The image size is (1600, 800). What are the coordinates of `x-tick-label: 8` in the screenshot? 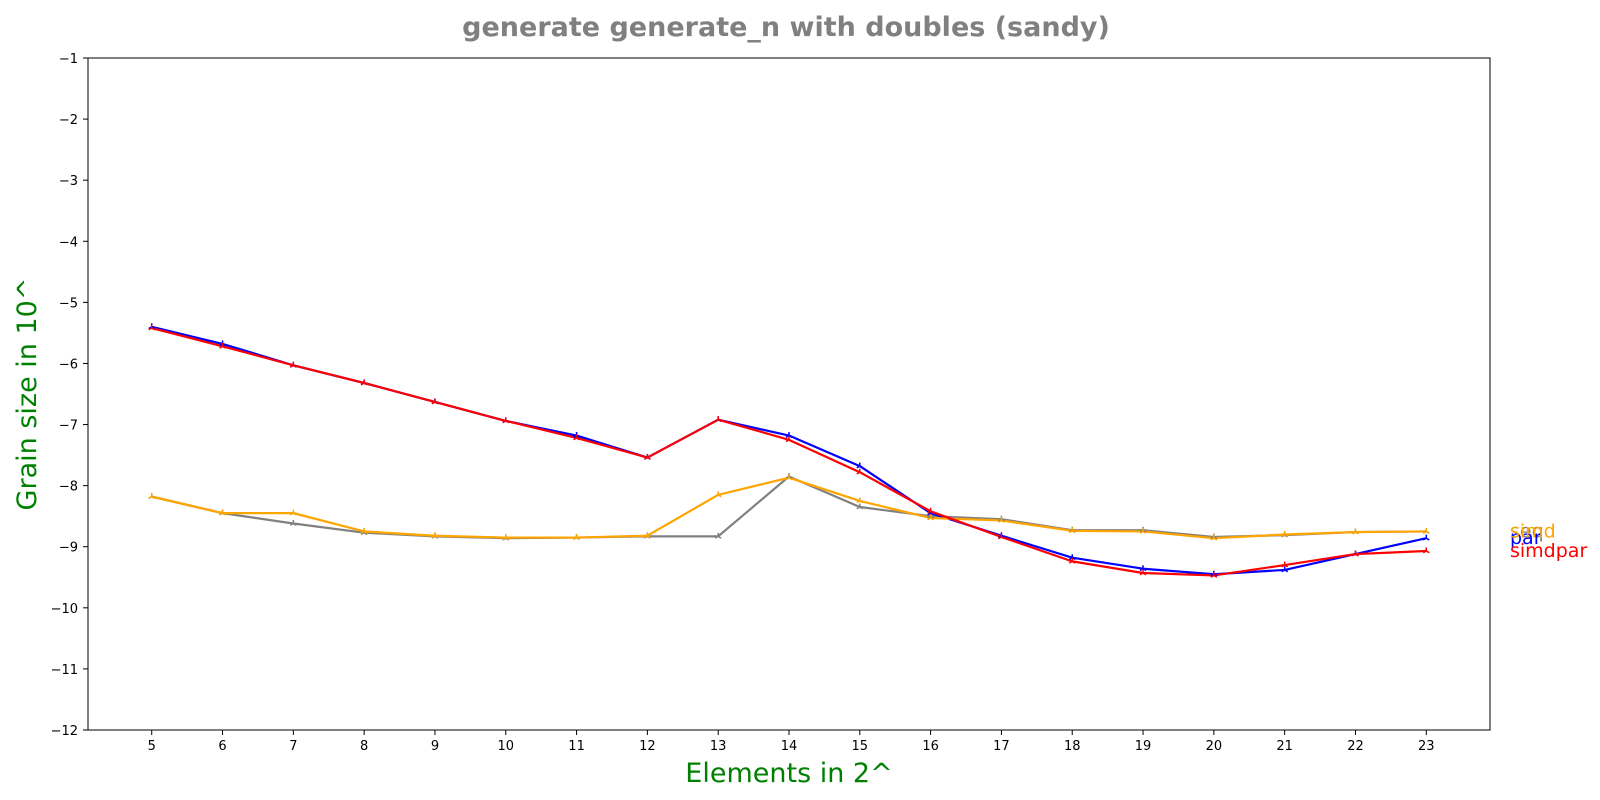 It's located at (364, 746).